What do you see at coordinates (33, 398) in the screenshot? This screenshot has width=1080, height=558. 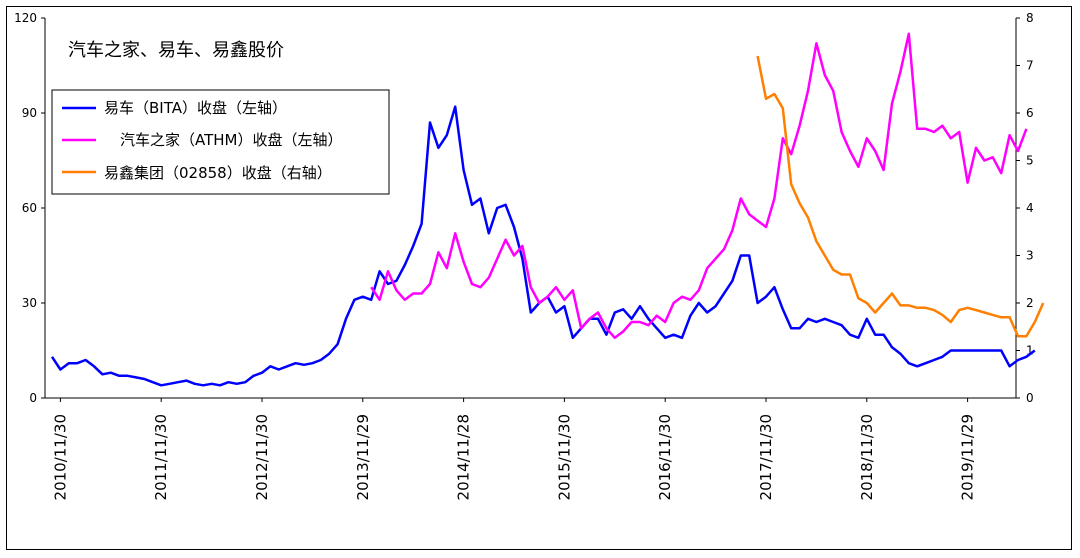 I see `y-left-tick-label: 0` at bounding box center [33, 398].